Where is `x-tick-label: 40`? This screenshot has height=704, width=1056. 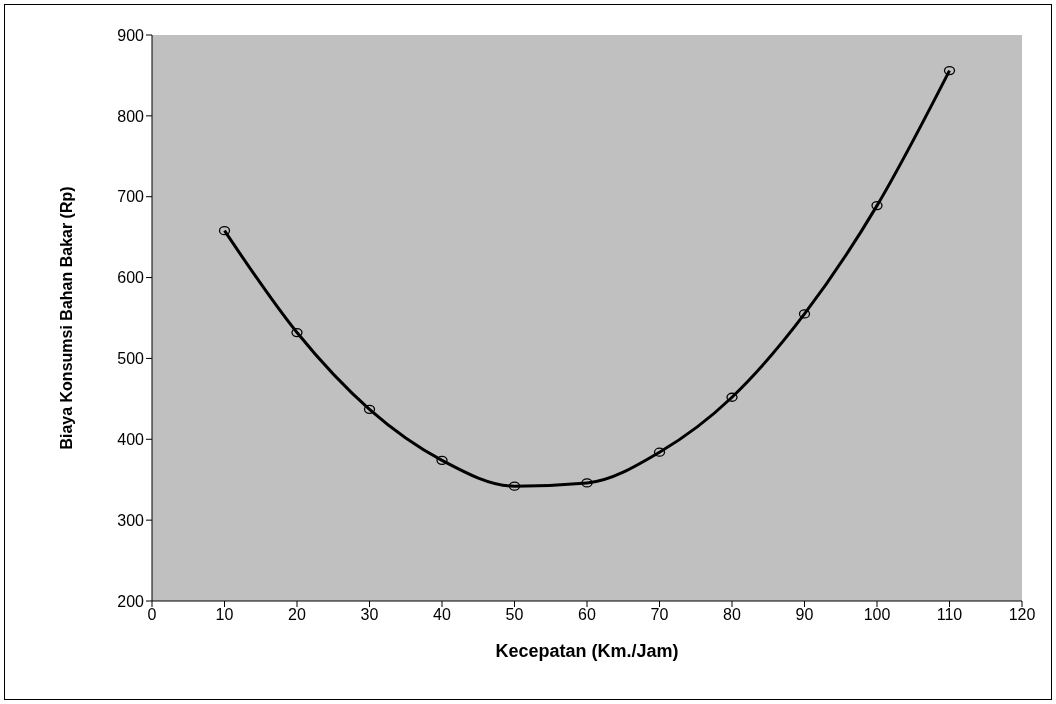 x-tick-label: 40 is located at coordinates (442, 615).